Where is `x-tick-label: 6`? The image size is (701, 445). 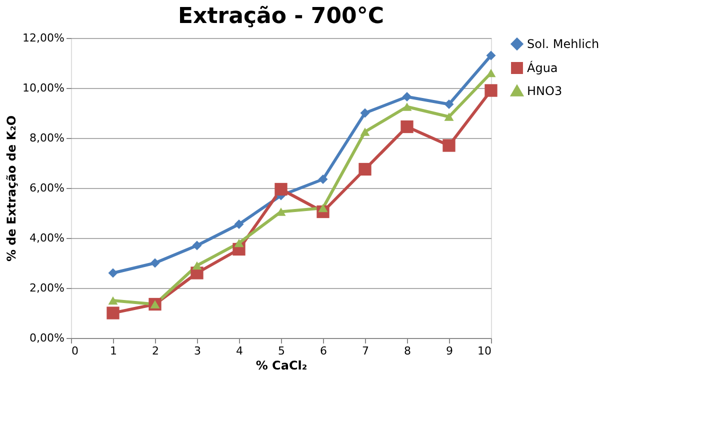
x-tick-label: 6 is located at coordinates (323, 351).